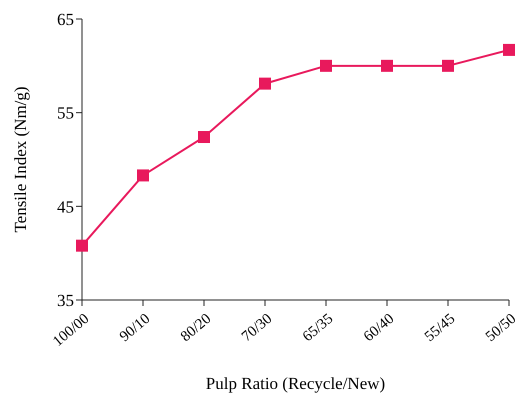 The image size is (521, 405). I want to click on y-axis-title: Tensile Index (Nm/g), so click(20, 159).